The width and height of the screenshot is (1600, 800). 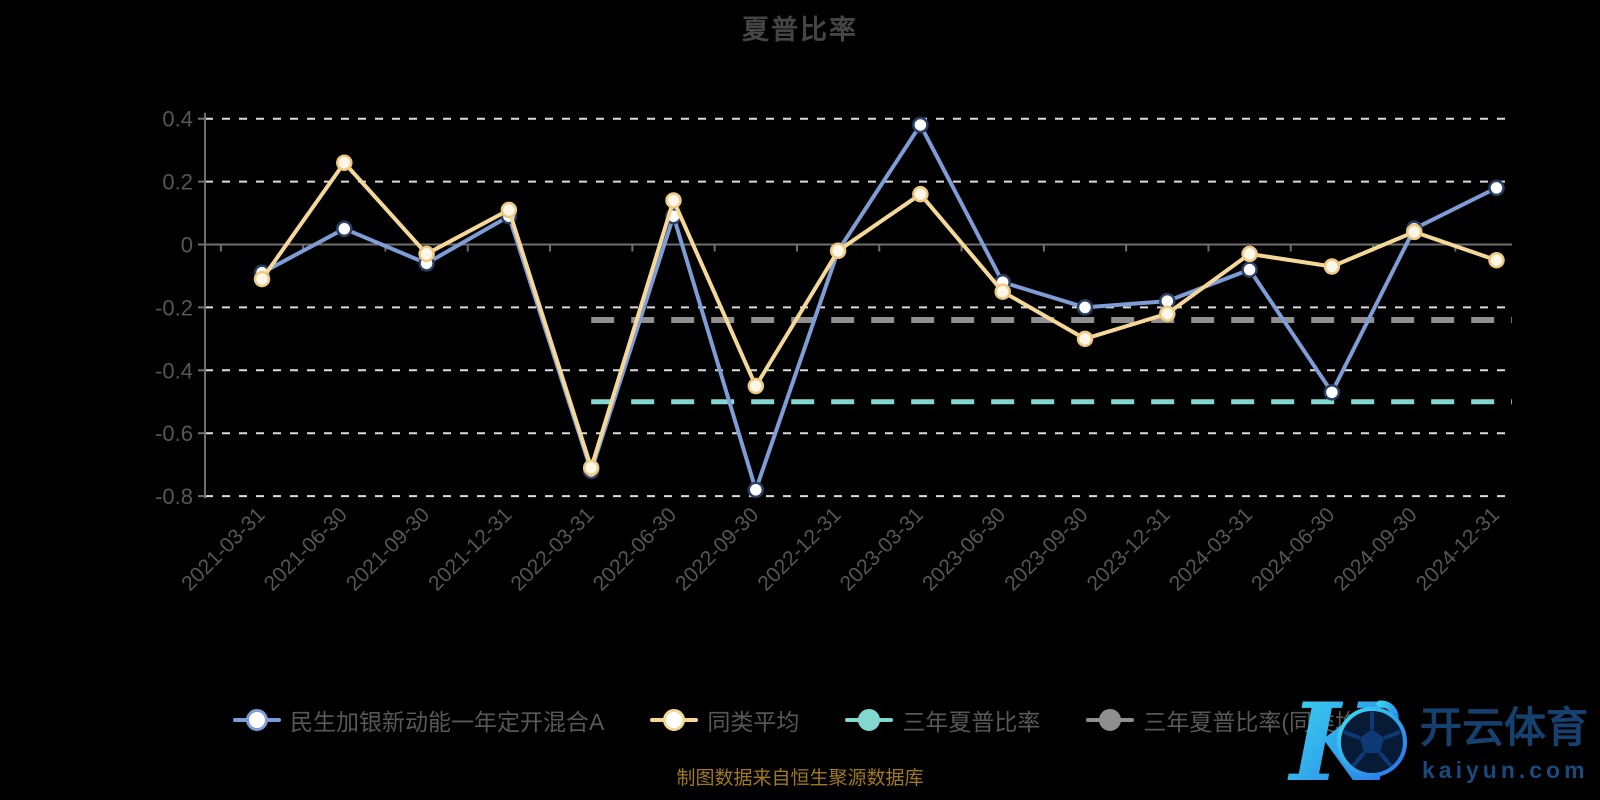 What do you see at coordinates (223, 549) in the screenshot?
I see `x-tick-label: 2021-03-31` at bounding box center [223, 549].